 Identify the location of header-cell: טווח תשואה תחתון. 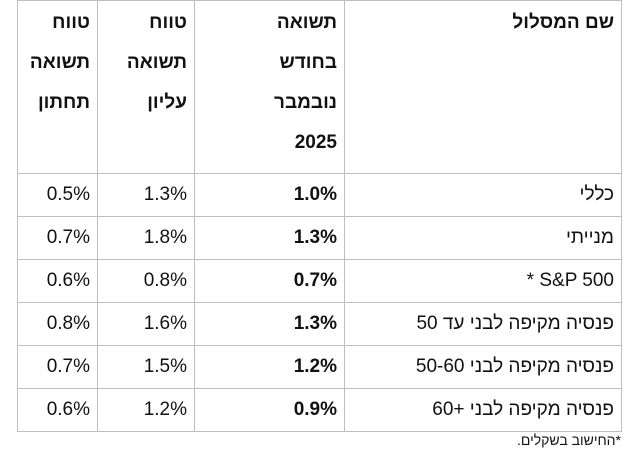
(57, 87).